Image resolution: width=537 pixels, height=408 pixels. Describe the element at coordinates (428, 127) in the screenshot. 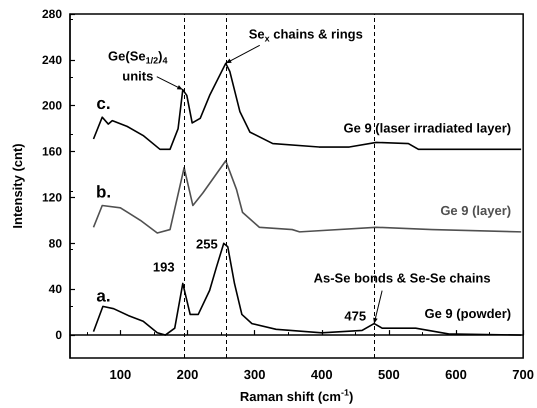

I see `series-label: Ge 9 (laser irradiated layer)` at that location.